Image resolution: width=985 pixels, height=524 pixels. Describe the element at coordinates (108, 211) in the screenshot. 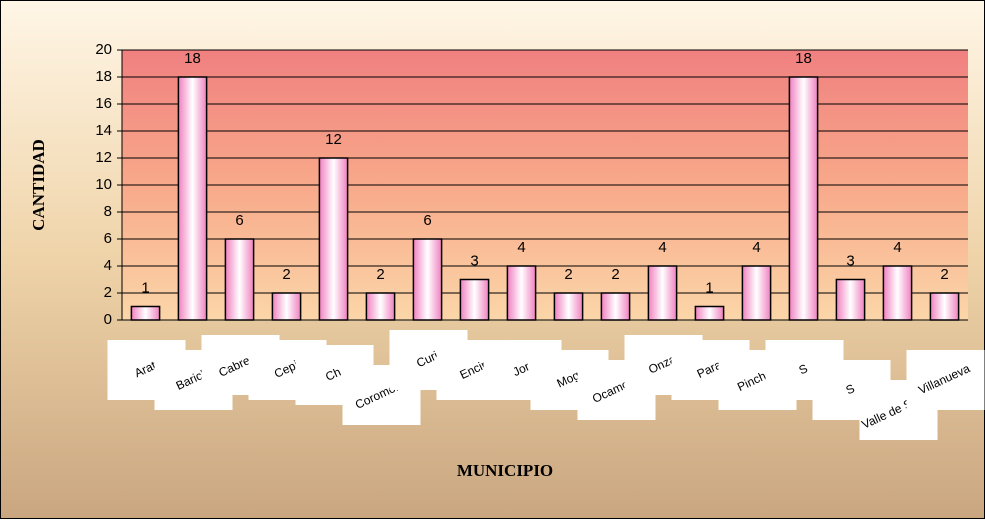

I see `y-tick-label: 8` at that location.